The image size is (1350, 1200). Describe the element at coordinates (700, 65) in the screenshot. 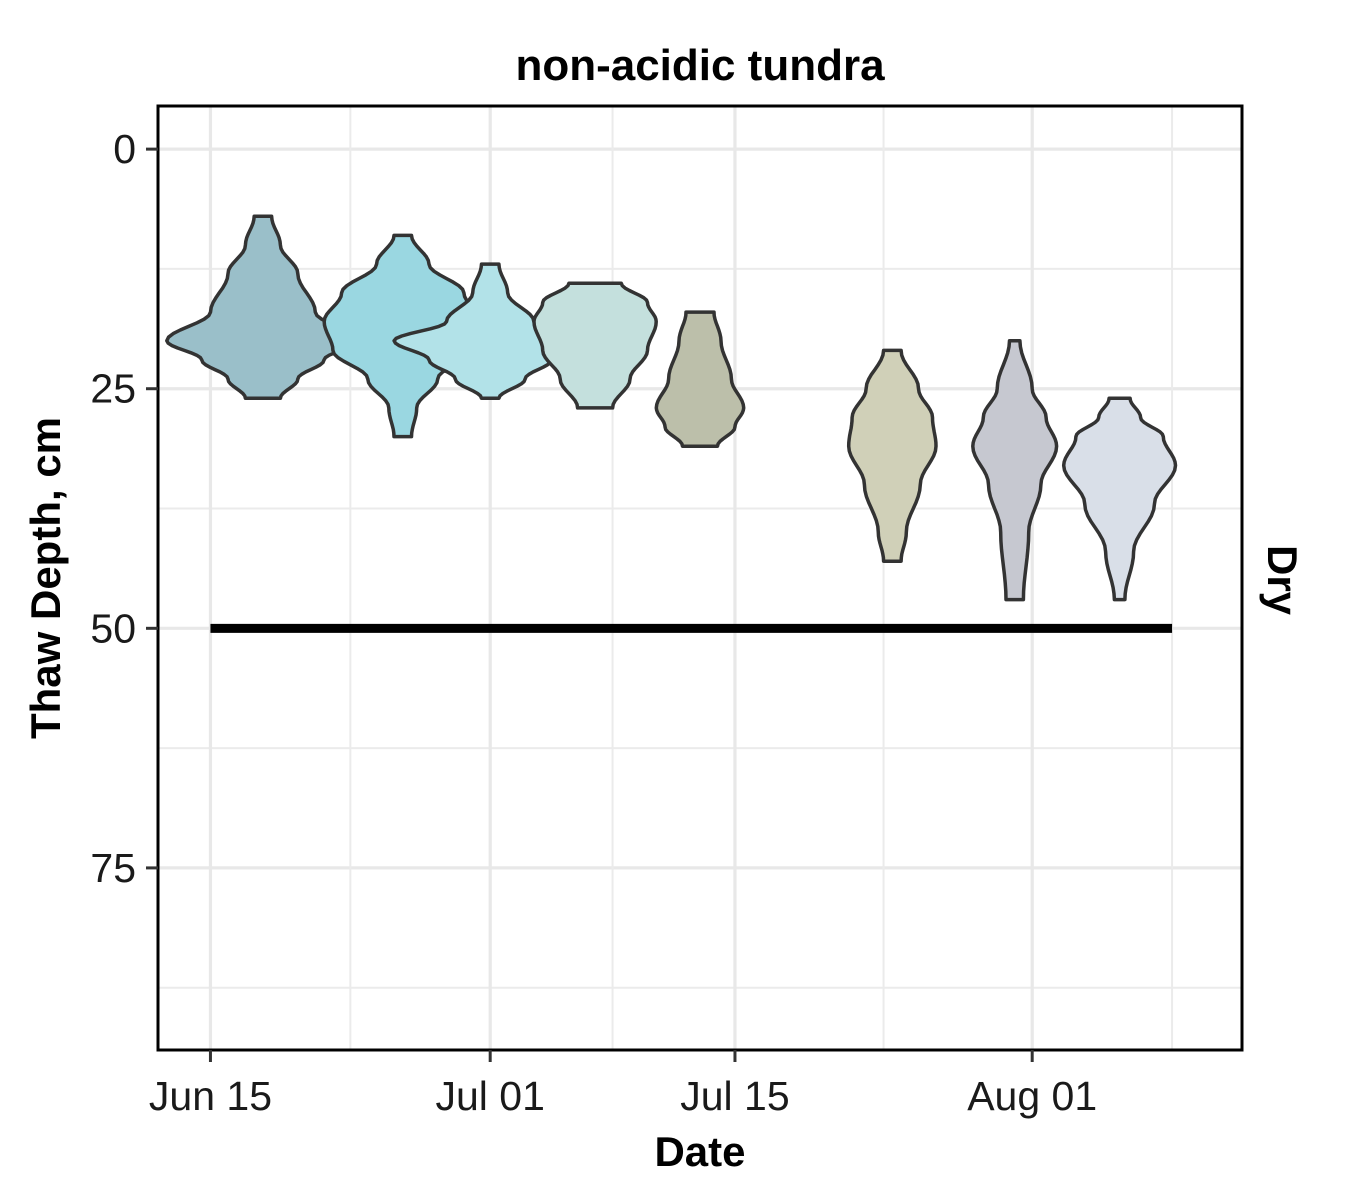

I see `chart-title: non-acidic tundra` at that location.